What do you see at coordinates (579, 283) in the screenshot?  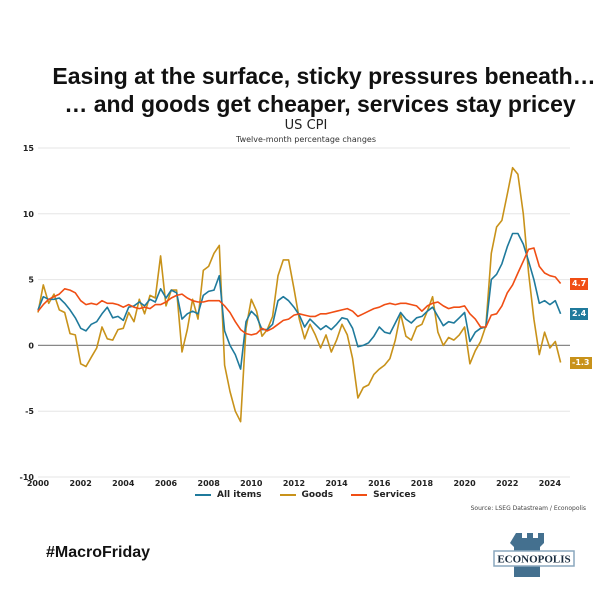 I see `end-label-services: 4.7` at bounding box center [579, 283].